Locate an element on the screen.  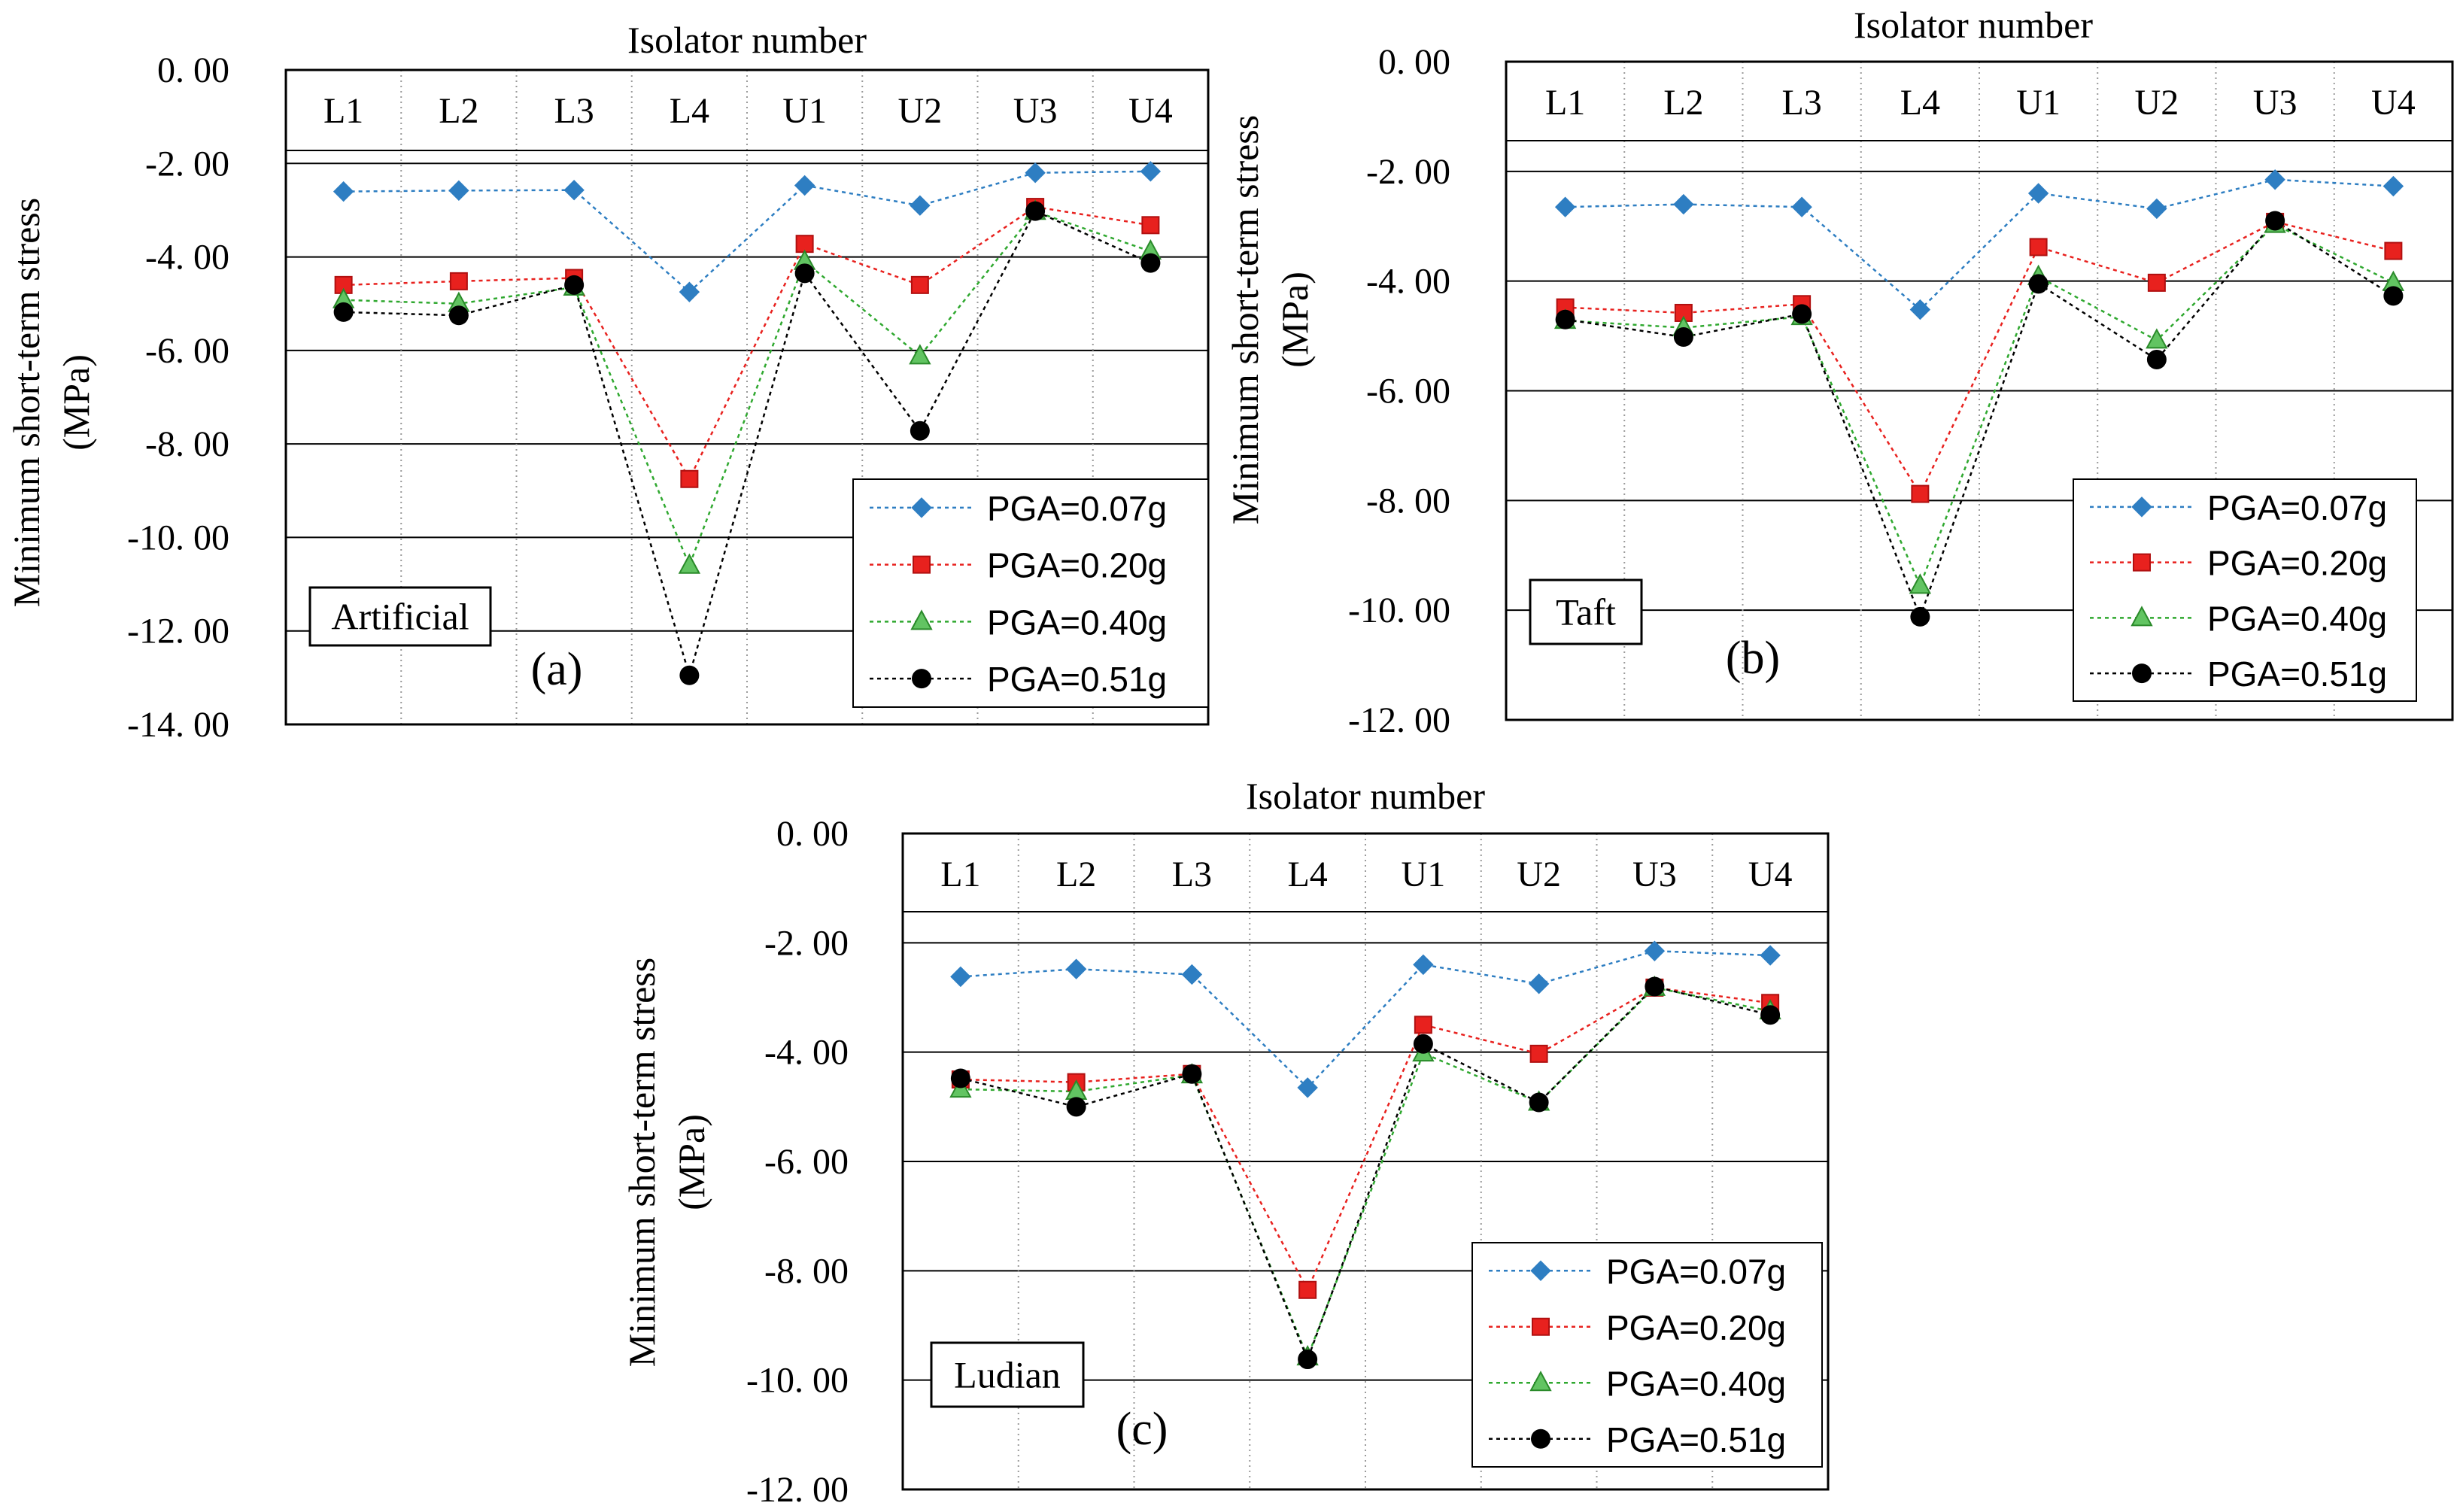
y-axis-unit: (MPa) is located at coordinates (76, 402).